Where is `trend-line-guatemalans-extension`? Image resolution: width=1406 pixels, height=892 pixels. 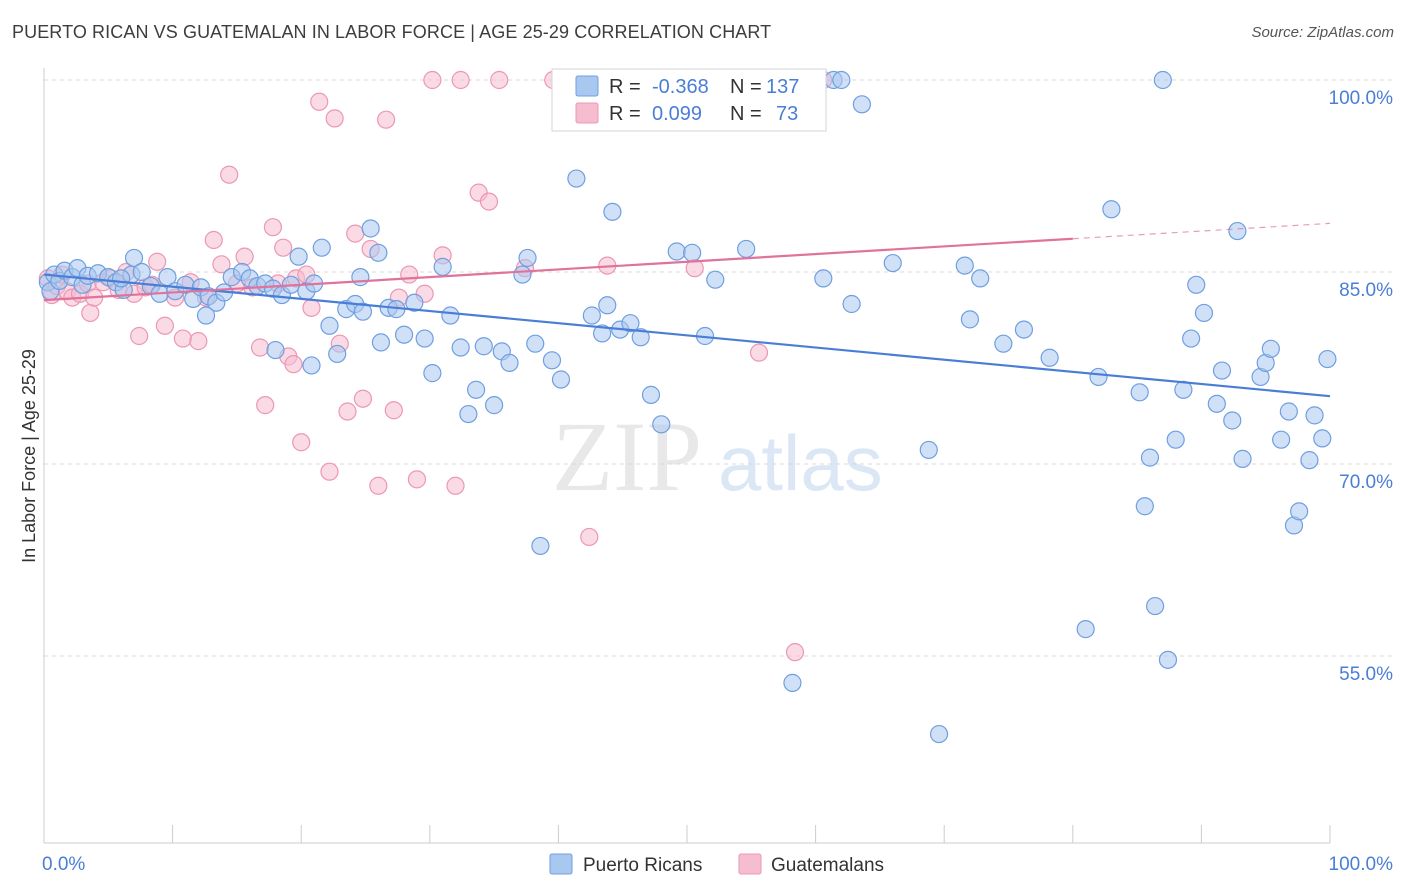
trend-line-guatemalans-extension is located at coordinates (1201, 231).